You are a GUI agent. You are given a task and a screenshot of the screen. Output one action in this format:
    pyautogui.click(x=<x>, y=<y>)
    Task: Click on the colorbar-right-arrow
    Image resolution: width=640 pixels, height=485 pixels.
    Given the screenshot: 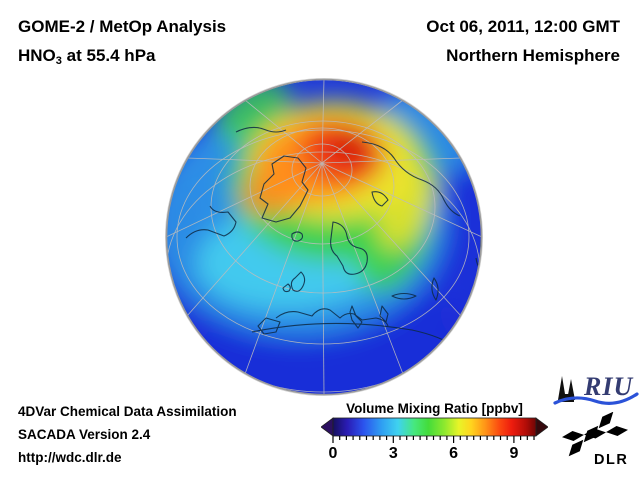 What is the action you would take?
    pyautogui.click(x=542, y=427)
    